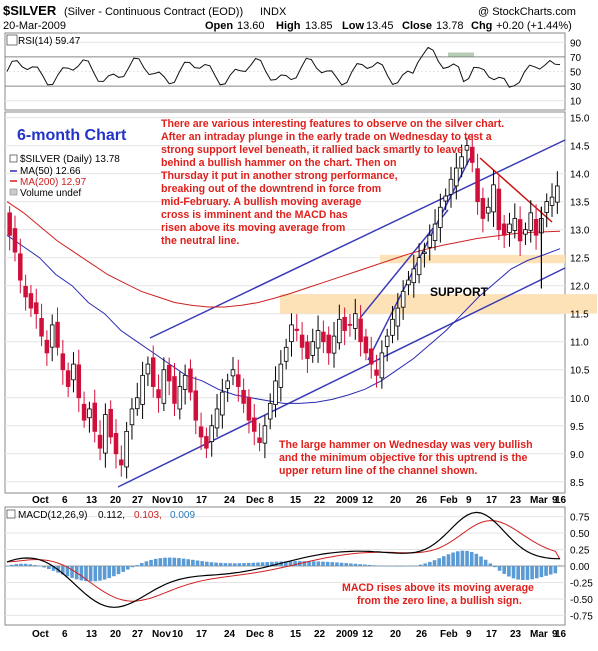 The width and height of the screenshot is (598, 651). I want to click on x-tick-label: 26, so click(422, 500).